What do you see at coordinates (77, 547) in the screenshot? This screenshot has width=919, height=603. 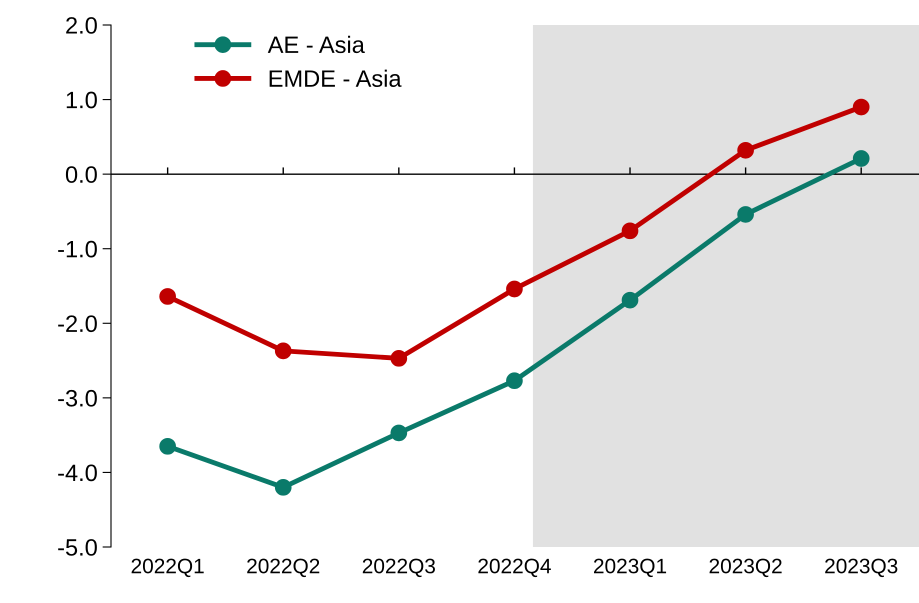 I see `y-tick-label: -5.0` at bounding box center [77, 547].